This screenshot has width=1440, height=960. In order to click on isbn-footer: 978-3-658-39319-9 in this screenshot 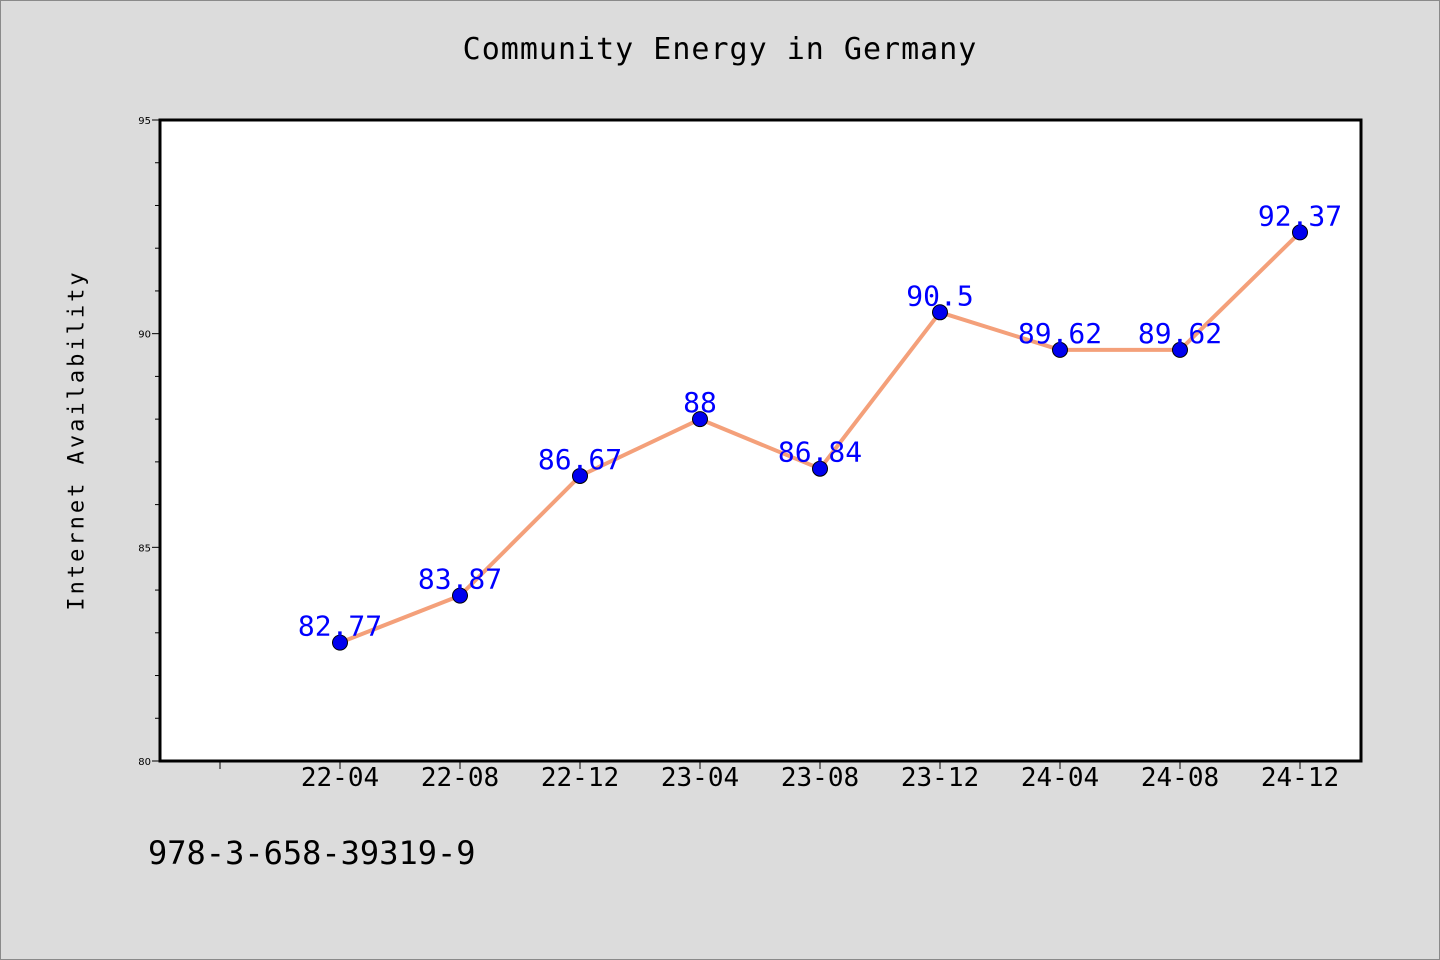, I will do `click(312, 853)`.